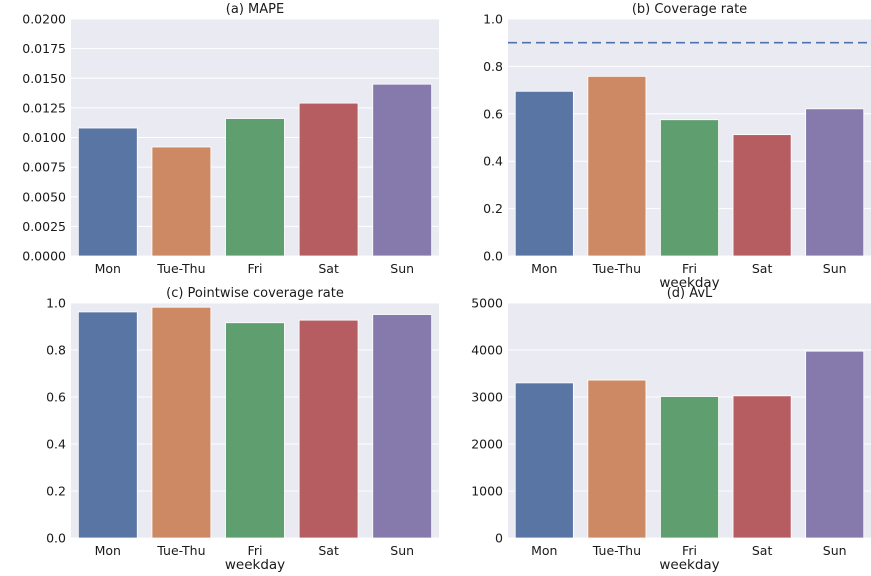 The image size is (871, 576). Describe the element at coordinates (44, 19) in the screenshot. I see `y-tick-label: 0.0200` at that location.